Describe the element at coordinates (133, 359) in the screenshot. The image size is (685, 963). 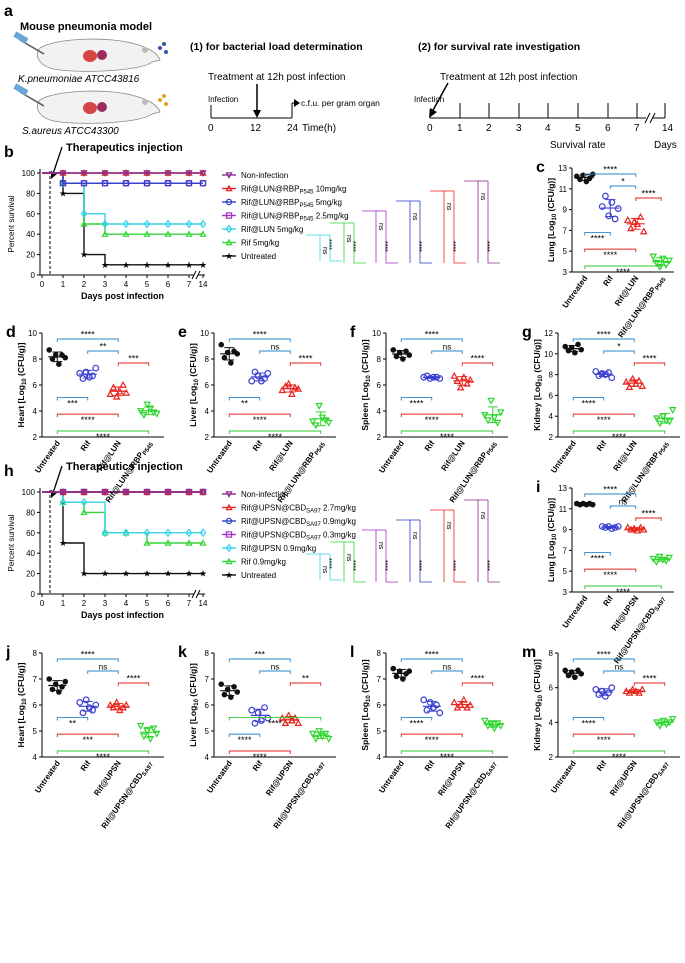
I see `significance-label: ***` at that location.